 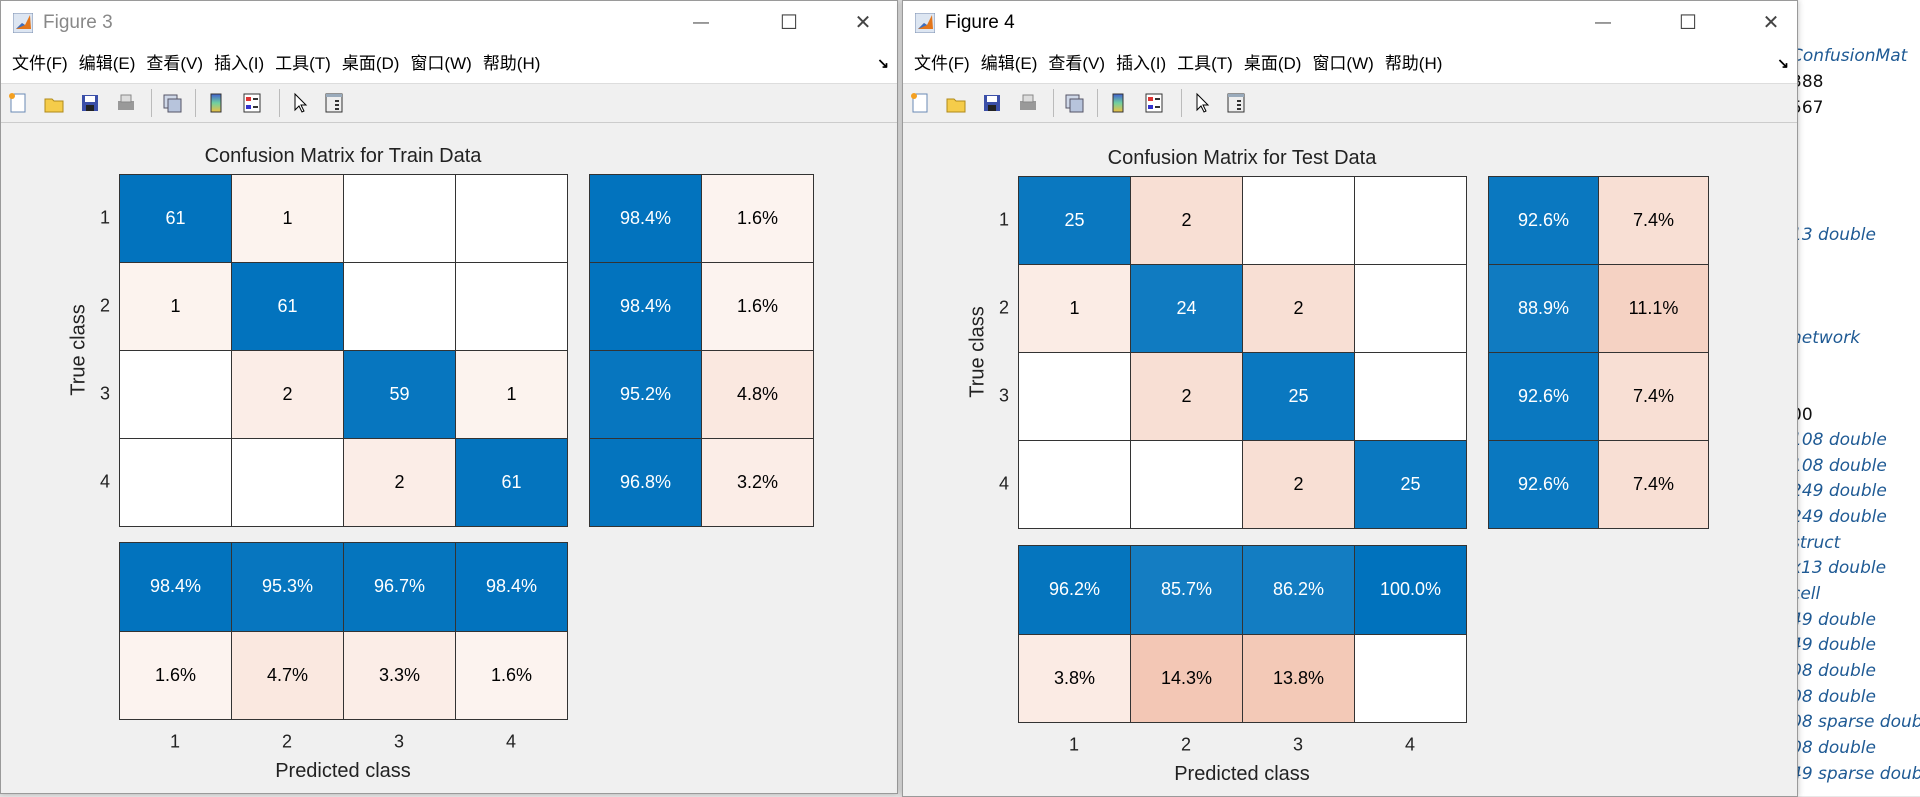 I want to click on workspace-variable-text: 567, so click(x=1807, y=108).